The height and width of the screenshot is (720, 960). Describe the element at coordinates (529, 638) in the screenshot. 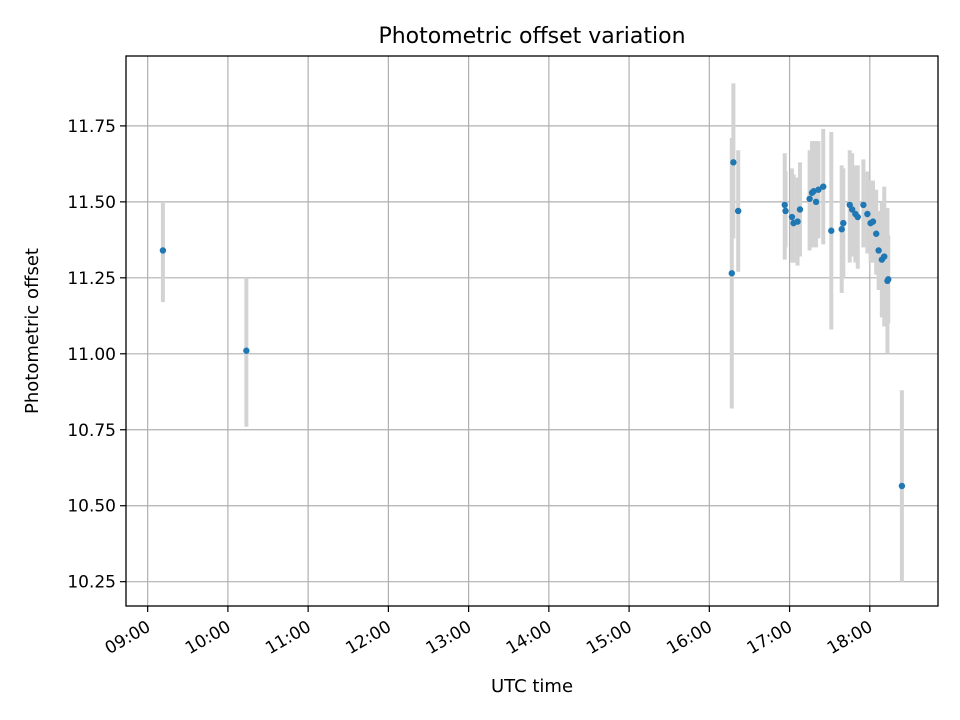

I see `x-tick-label-5: 14:00` at that location.